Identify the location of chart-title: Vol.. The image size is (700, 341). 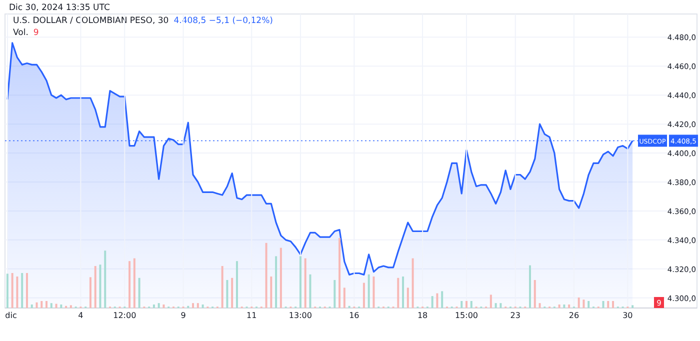
(20, 33).